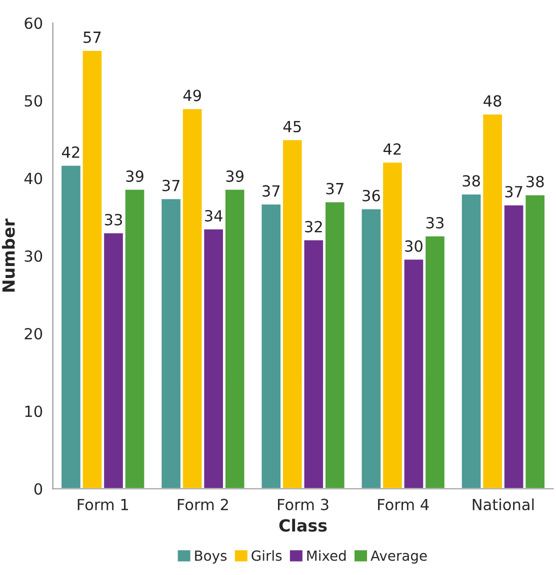  I want to click on x-tick-label: National, so click(503, 504).